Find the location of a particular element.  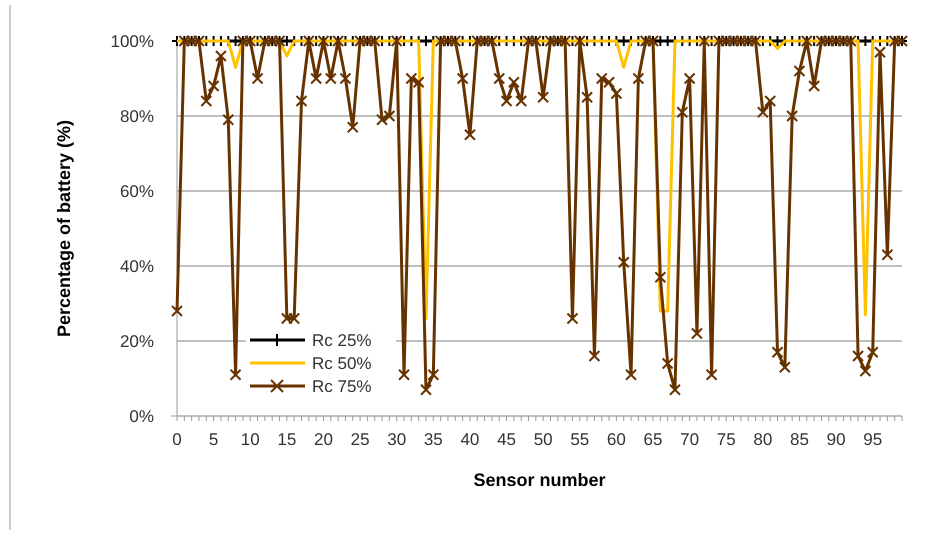

x-tick-label: 50 is located at coordinates (543, 439).